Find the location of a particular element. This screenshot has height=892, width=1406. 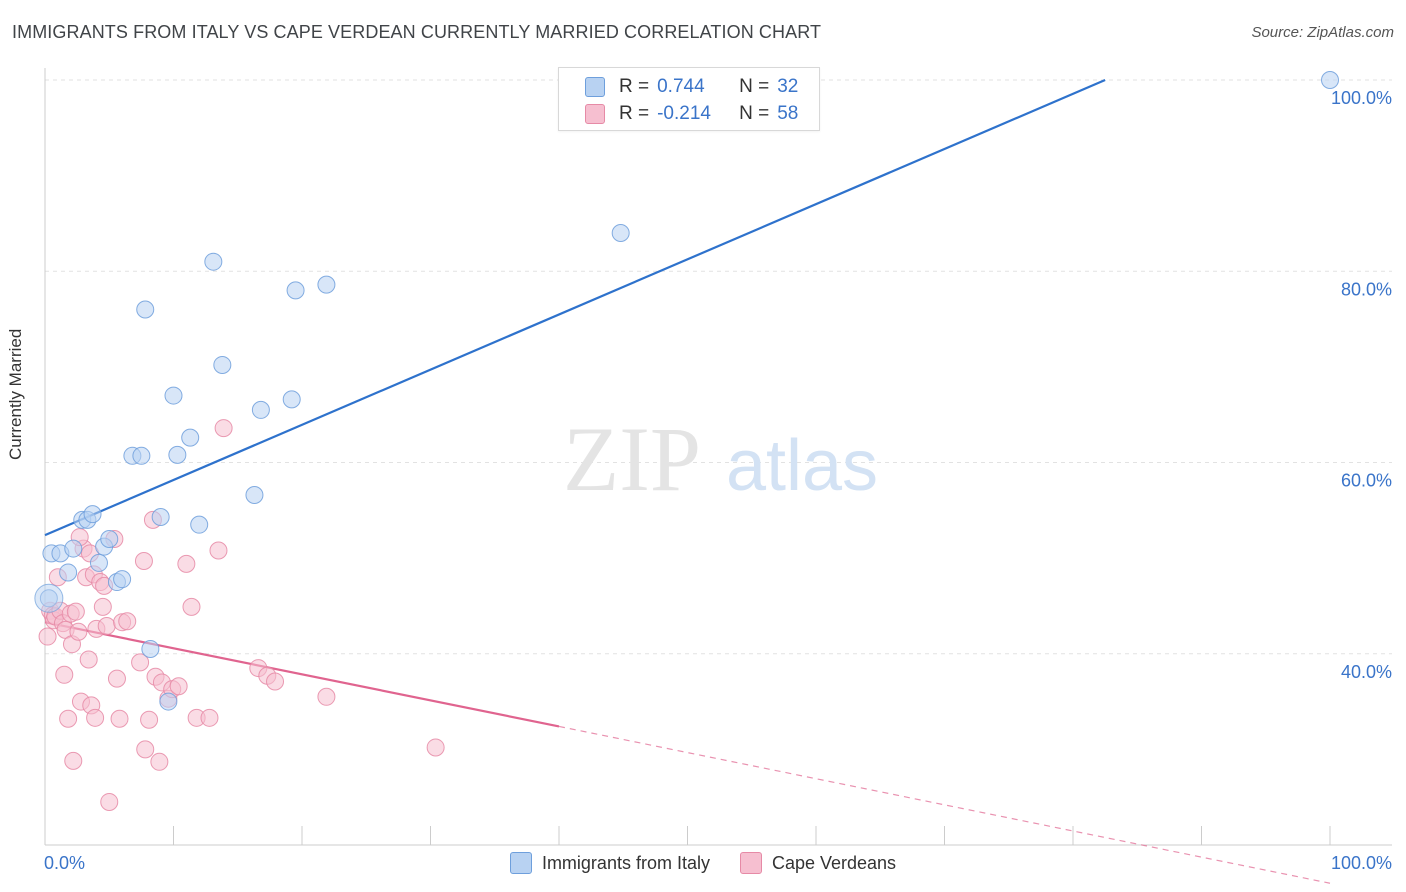

stats-row-italy: R = 0.744 N = 32 is located at coordinates (691, 87).